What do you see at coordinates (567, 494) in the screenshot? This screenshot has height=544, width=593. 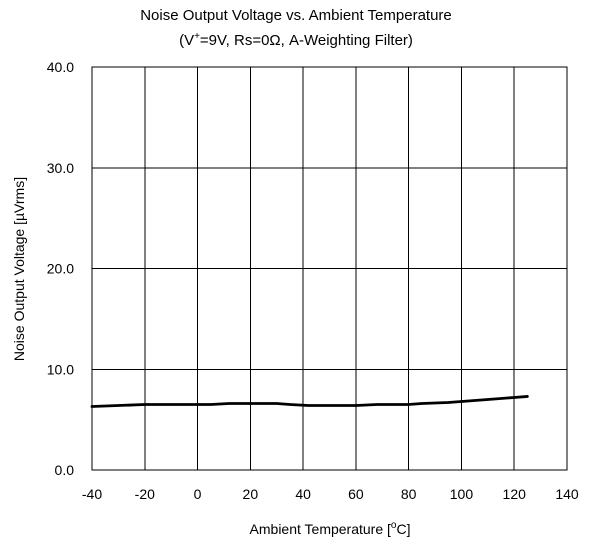 I see `x-tick-label: 140` at bounding box center [567, 494].